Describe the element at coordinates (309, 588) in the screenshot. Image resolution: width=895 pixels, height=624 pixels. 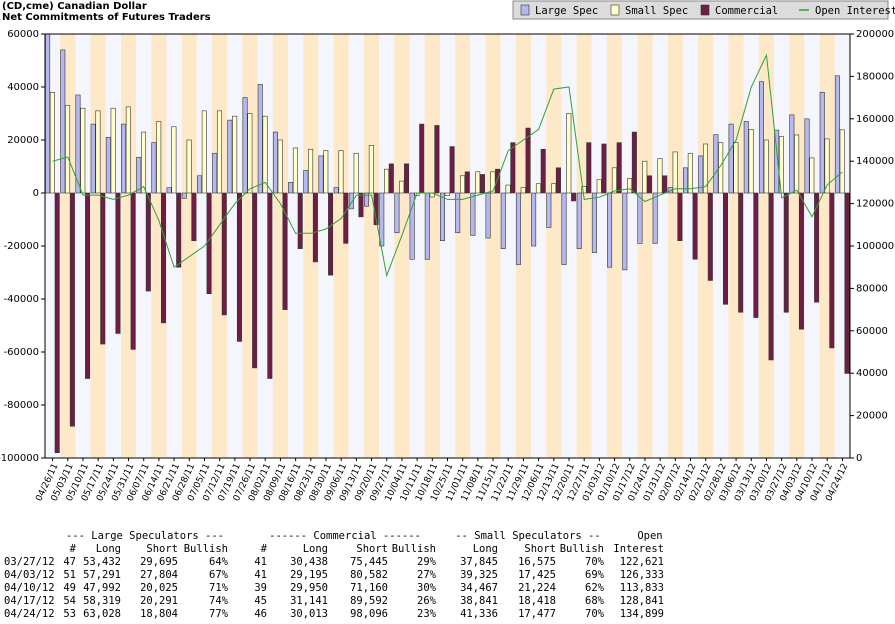
I see `cell: 29,950` at that location.